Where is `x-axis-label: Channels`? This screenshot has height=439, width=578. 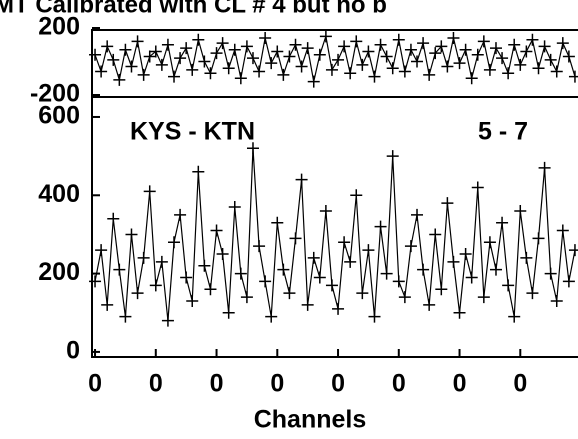
x-axis-label: Channels is located at coordinates (310, 420).